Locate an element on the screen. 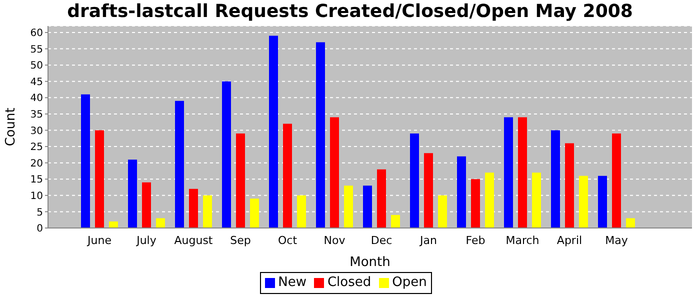 The image size is (700, 300). y-tick-label: 50 is located at coordinates (36, 66).